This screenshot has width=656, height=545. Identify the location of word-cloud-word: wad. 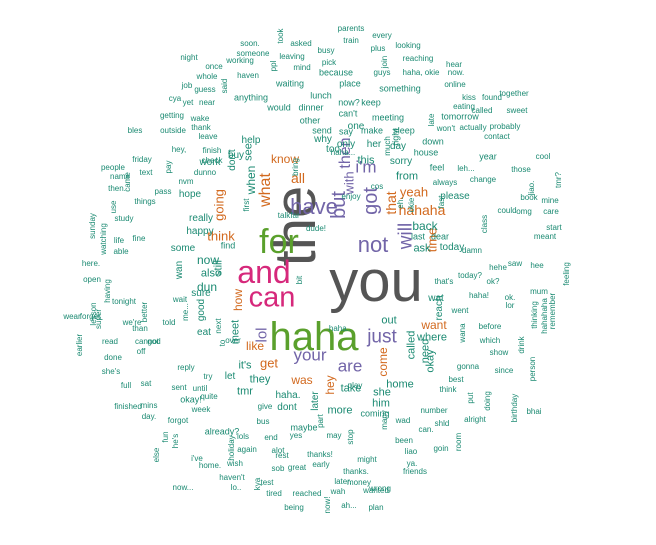
(403, 420).